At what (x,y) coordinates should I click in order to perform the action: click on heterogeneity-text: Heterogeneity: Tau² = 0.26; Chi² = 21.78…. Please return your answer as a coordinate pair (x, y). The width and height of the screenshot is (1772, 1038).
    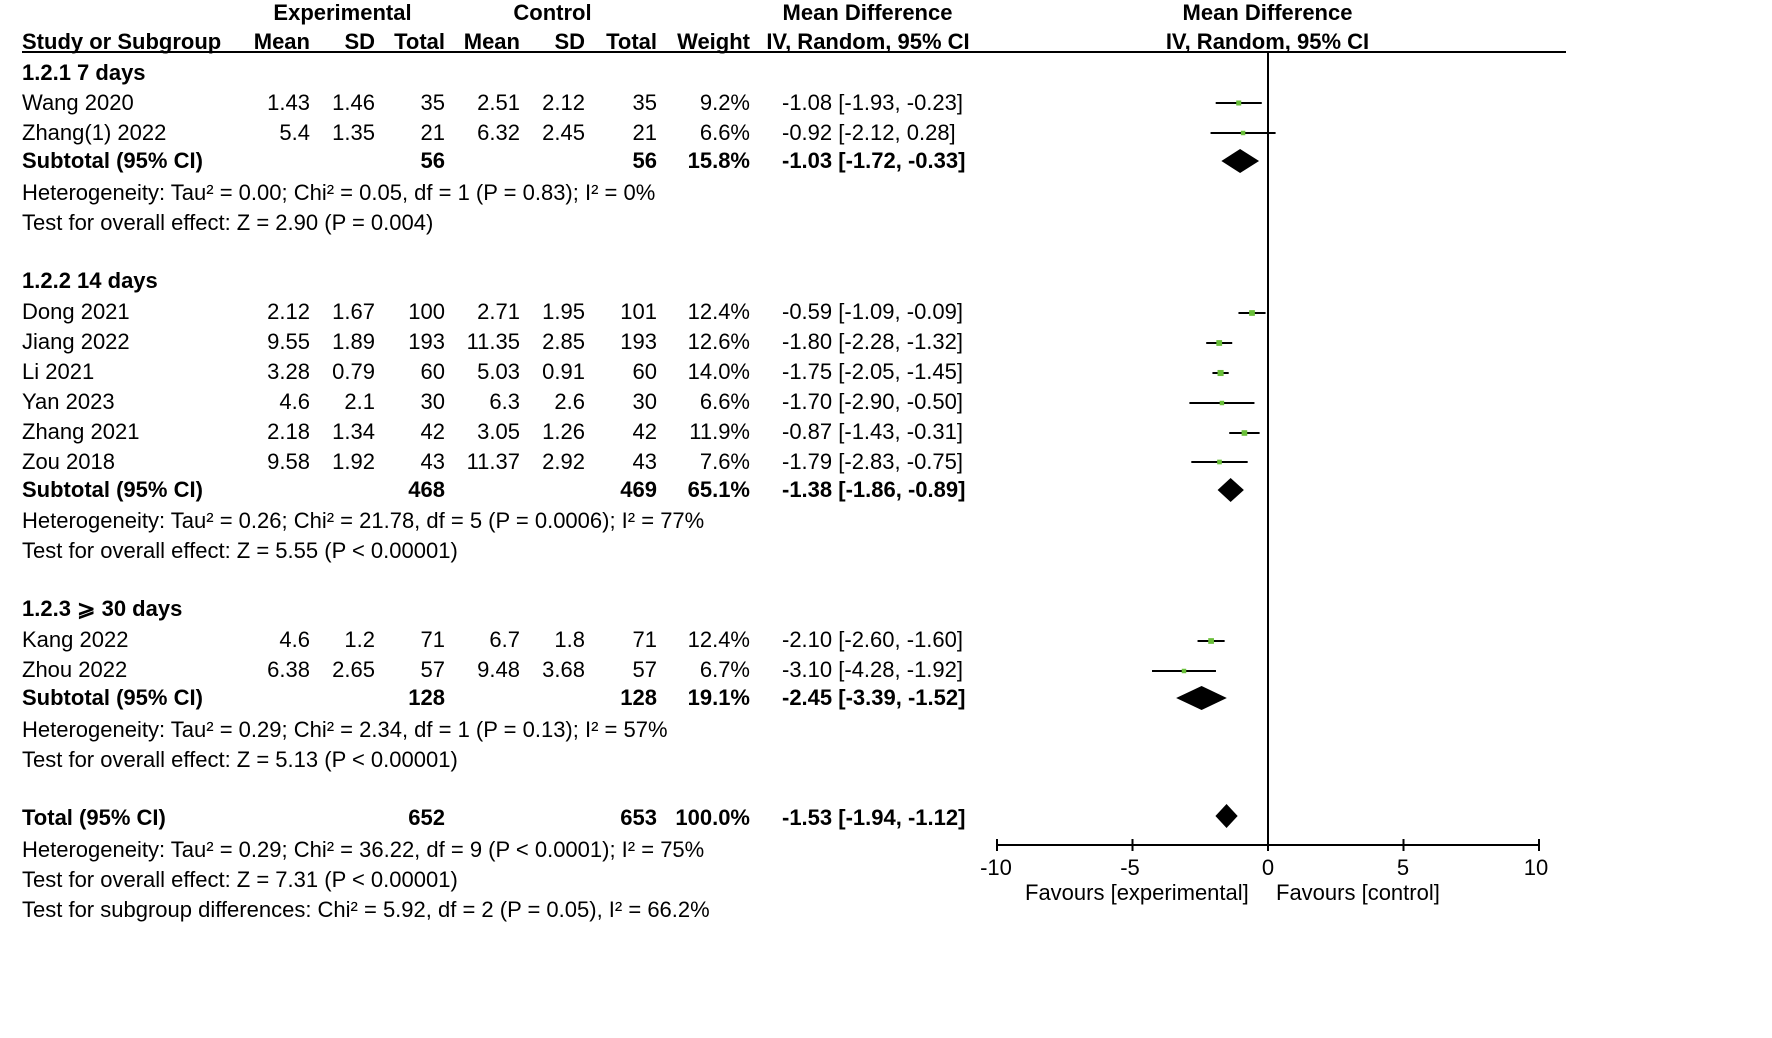
    Looking at the image, I should click on (363, 520).